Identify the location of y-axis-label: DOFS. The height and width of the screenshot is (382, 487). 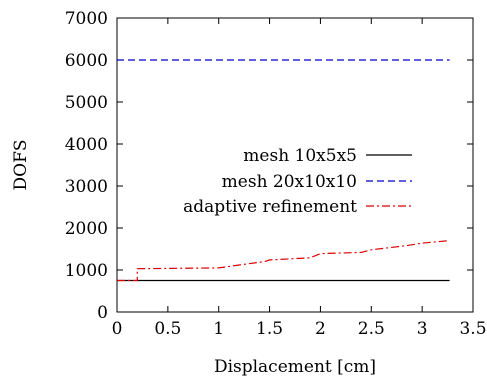
(21, 164).